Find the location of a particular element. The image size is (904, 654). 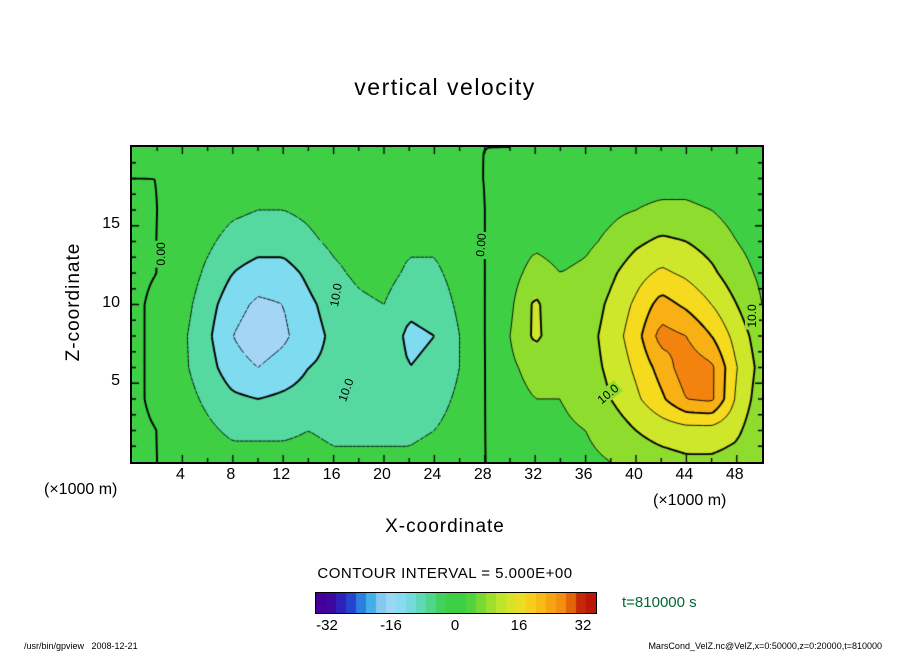

x-tick-label: 8 is located at coordinates (231, 474).